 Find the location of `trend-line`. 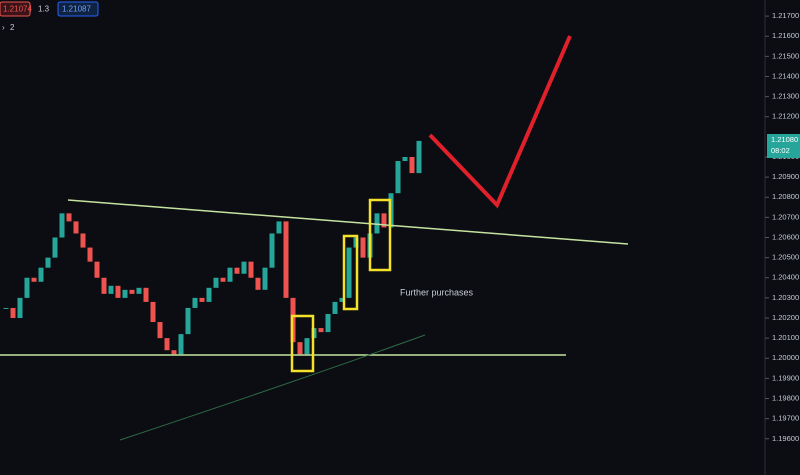

trend-line is located at coordinates (348, 222).